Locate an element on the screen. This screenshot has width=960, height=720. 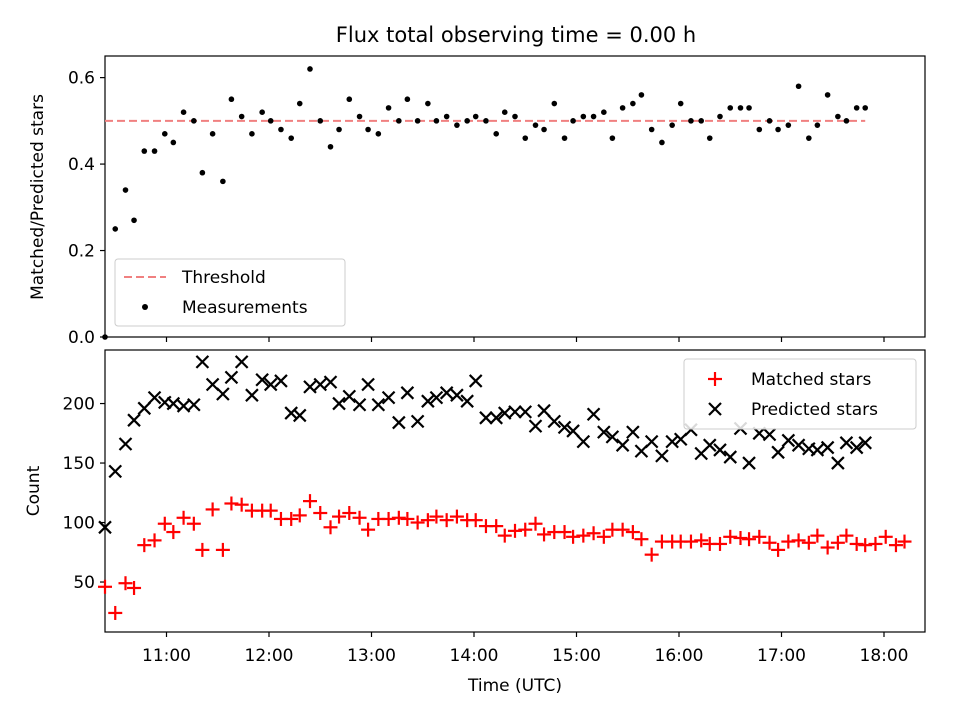
bottom-y-tick-label: 150 is located at coordinates (79, 464).